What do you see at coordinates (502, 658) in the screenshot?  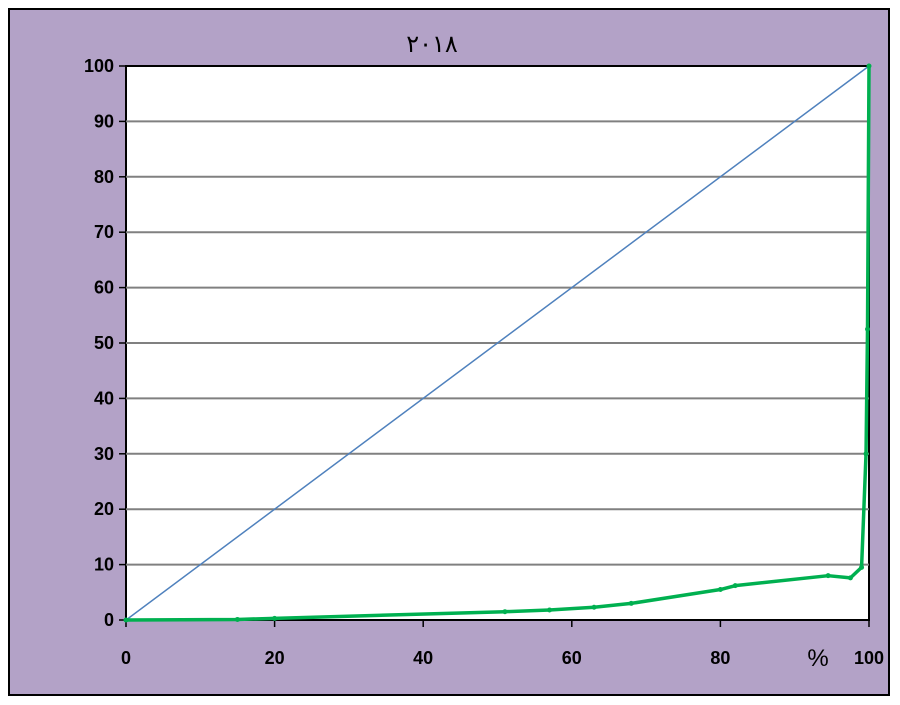 I see `x-tick-labels: 0 20 40 60 80 100` at bounding box center [502, 658].